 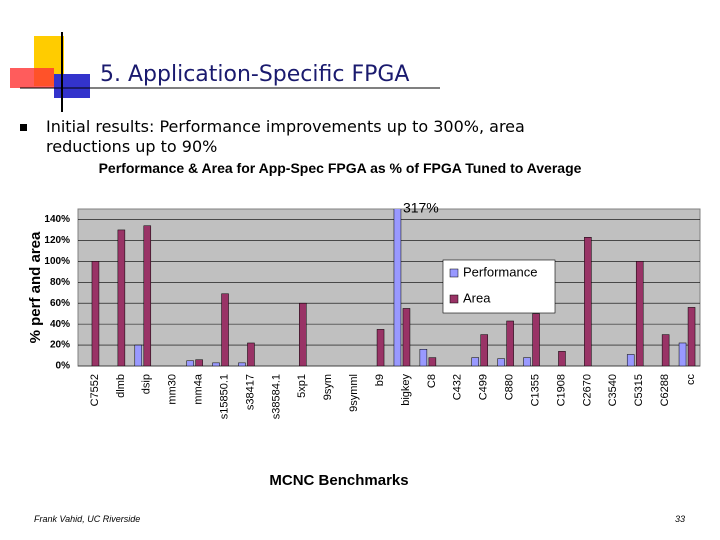 I want to click on legend-box, so click(x=499, y=286).